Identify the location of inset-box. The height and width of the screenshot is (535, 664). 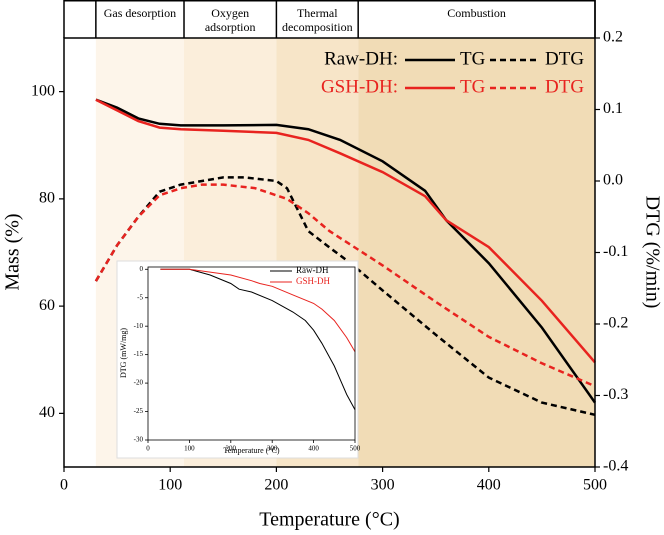
(237, 359).